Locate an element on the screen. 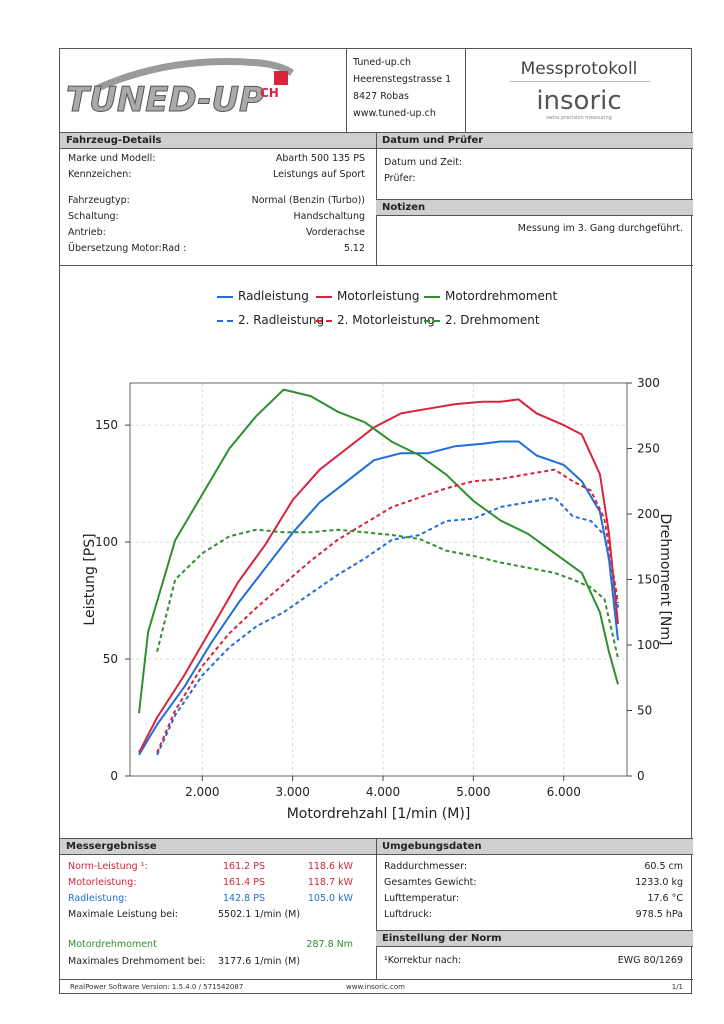 This screenshot has width=724, height=1024. y2-tick-label: 0 is located at coordinates (641, 776).